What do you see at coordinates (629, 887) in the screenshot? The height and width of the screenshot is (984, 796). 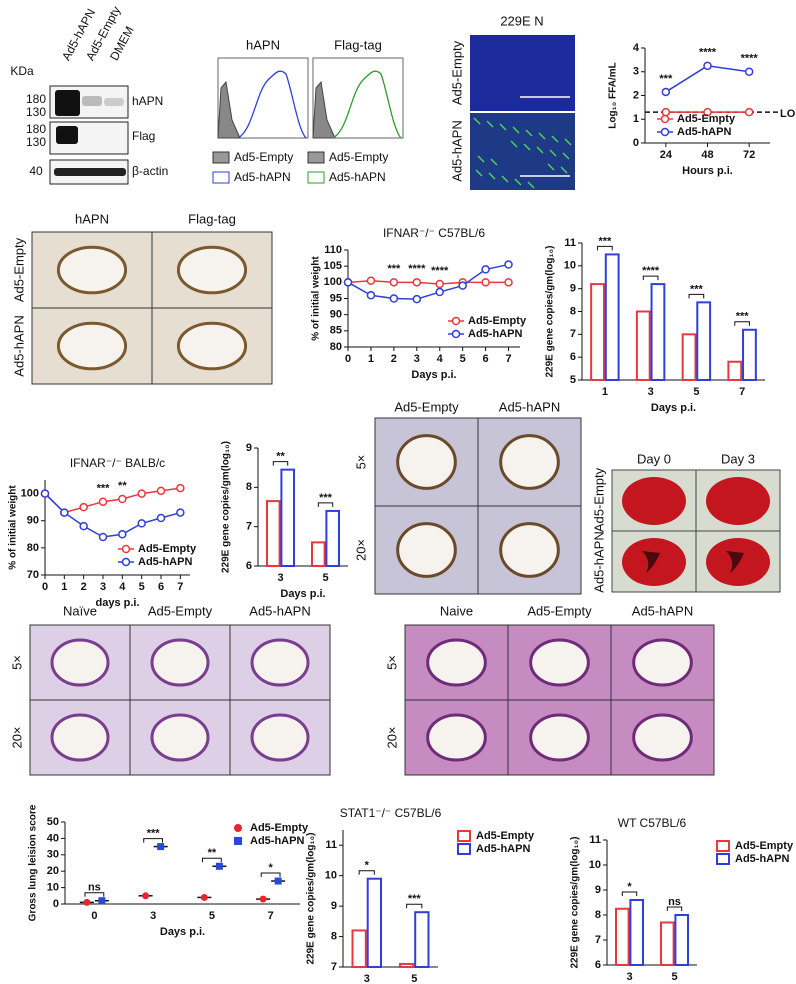 I see `significance-label: *` at bounding box center [629, 887].